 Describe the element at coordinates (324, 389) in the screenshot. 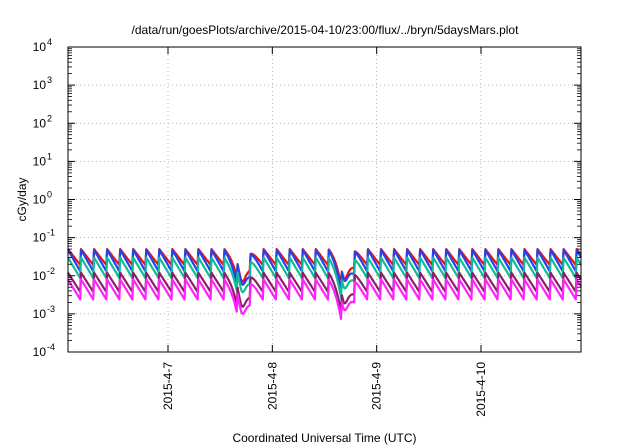

I see `x-tick-labels: 2015-4-7 2015-4-8 2015-4-9 2015-4-10` at that location.